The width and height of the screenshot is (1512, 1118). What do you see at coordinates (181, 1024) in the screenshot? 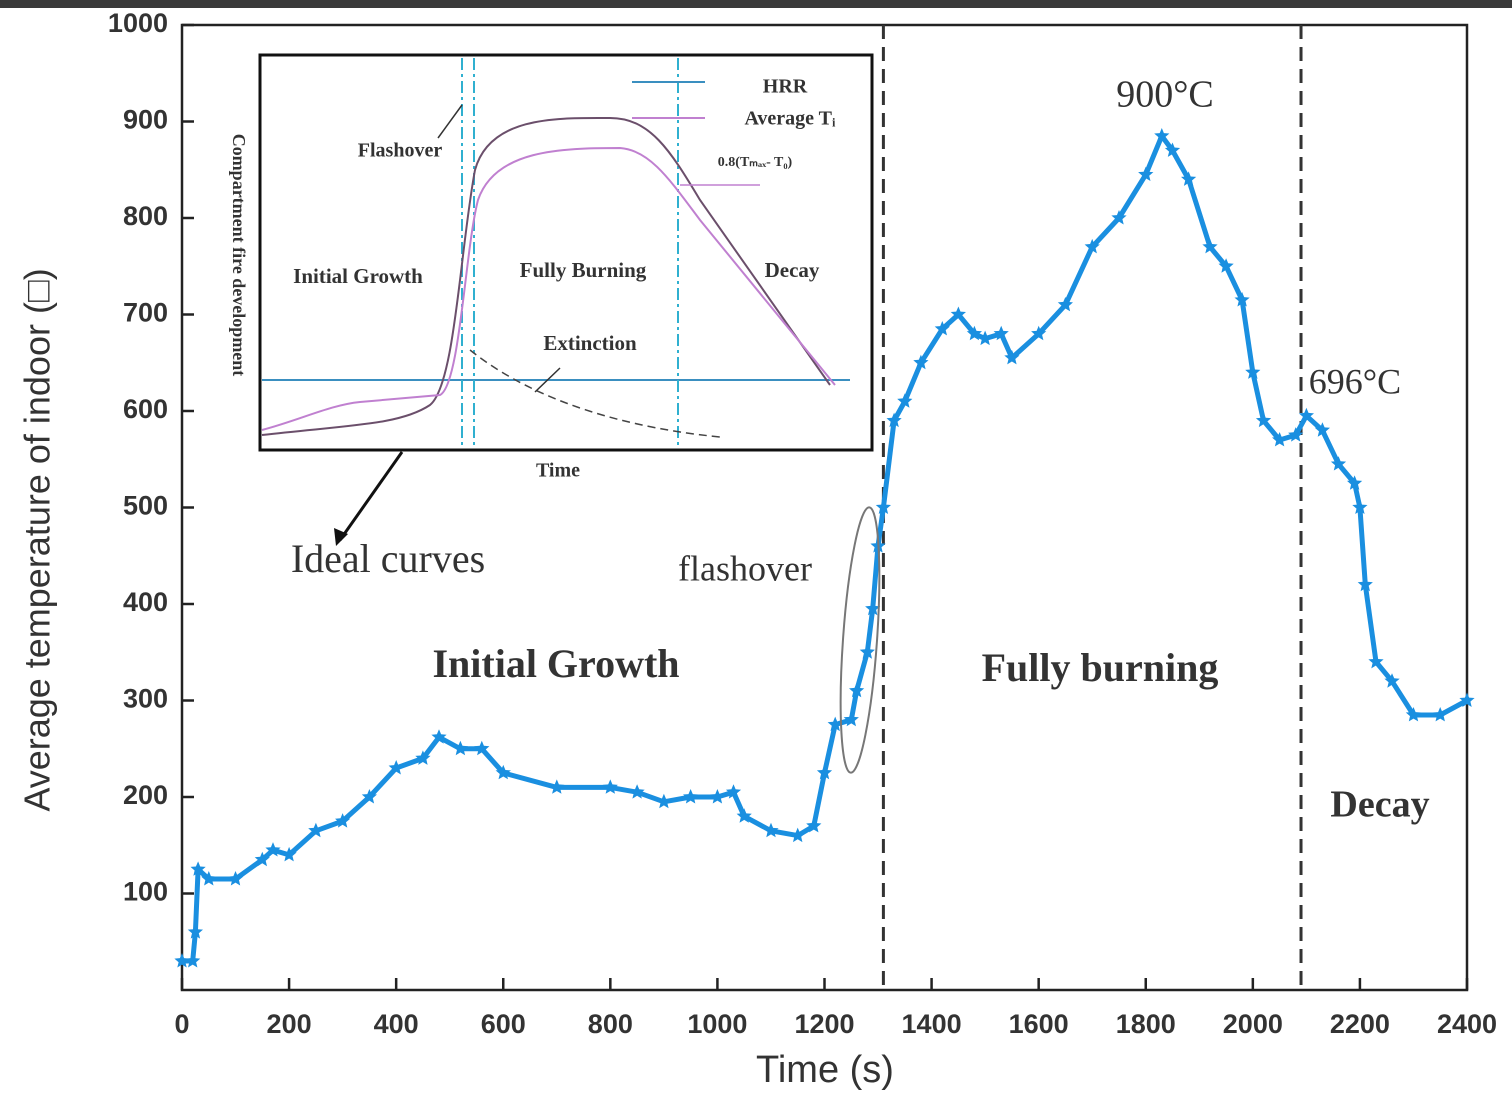
I see `x-tick-label: 0` at bounding box center [181, 1024].